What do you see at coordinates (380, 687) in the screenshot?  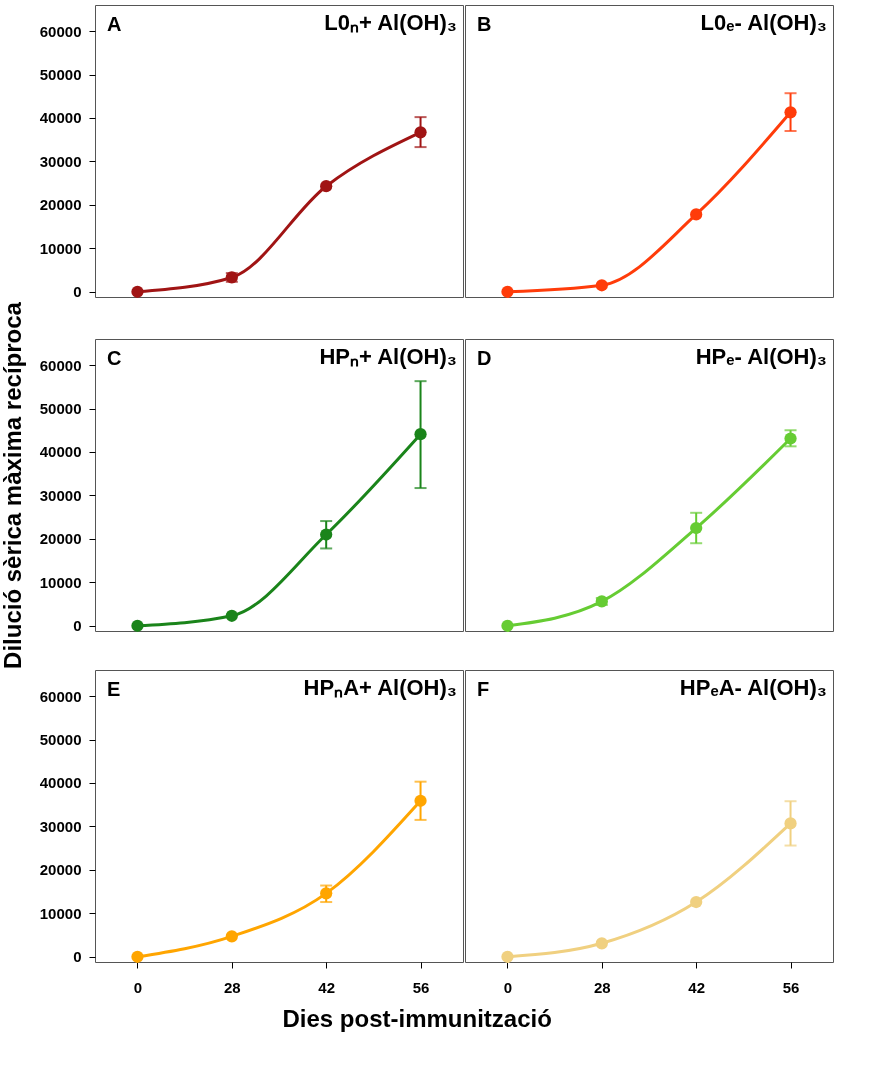 I see `chart-title: HPₙA+ Al(OH)₃` at bounding box center [380, 687].